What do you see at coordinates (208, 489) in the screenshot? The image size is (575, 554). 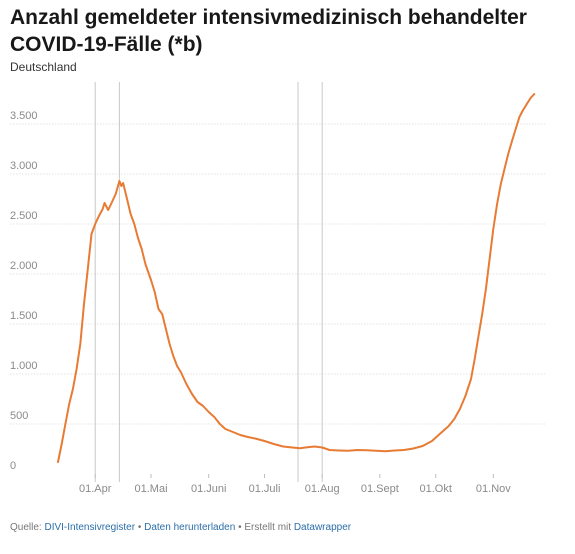 I see `x-tick-label: 01.Juni` at bounding box center [208, 489].